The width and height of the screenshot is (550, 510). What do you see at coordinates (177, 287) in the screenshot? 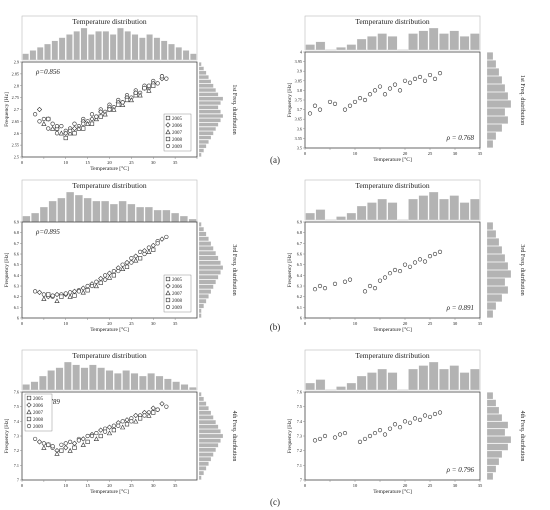
I see `legend-entry: 2006` at bounding box center [177, 287].